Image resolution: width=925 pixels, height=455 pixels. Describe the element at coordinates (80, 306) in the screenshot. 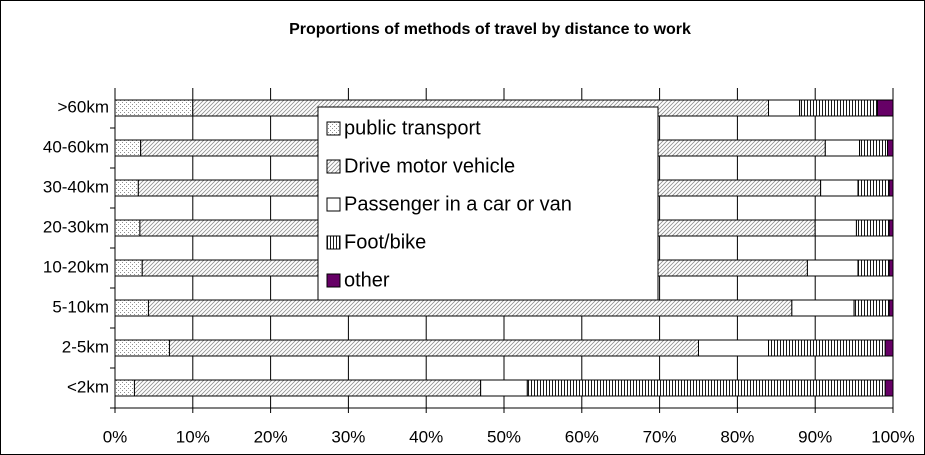

I see `y-tick-label: 5-10km` at that location.